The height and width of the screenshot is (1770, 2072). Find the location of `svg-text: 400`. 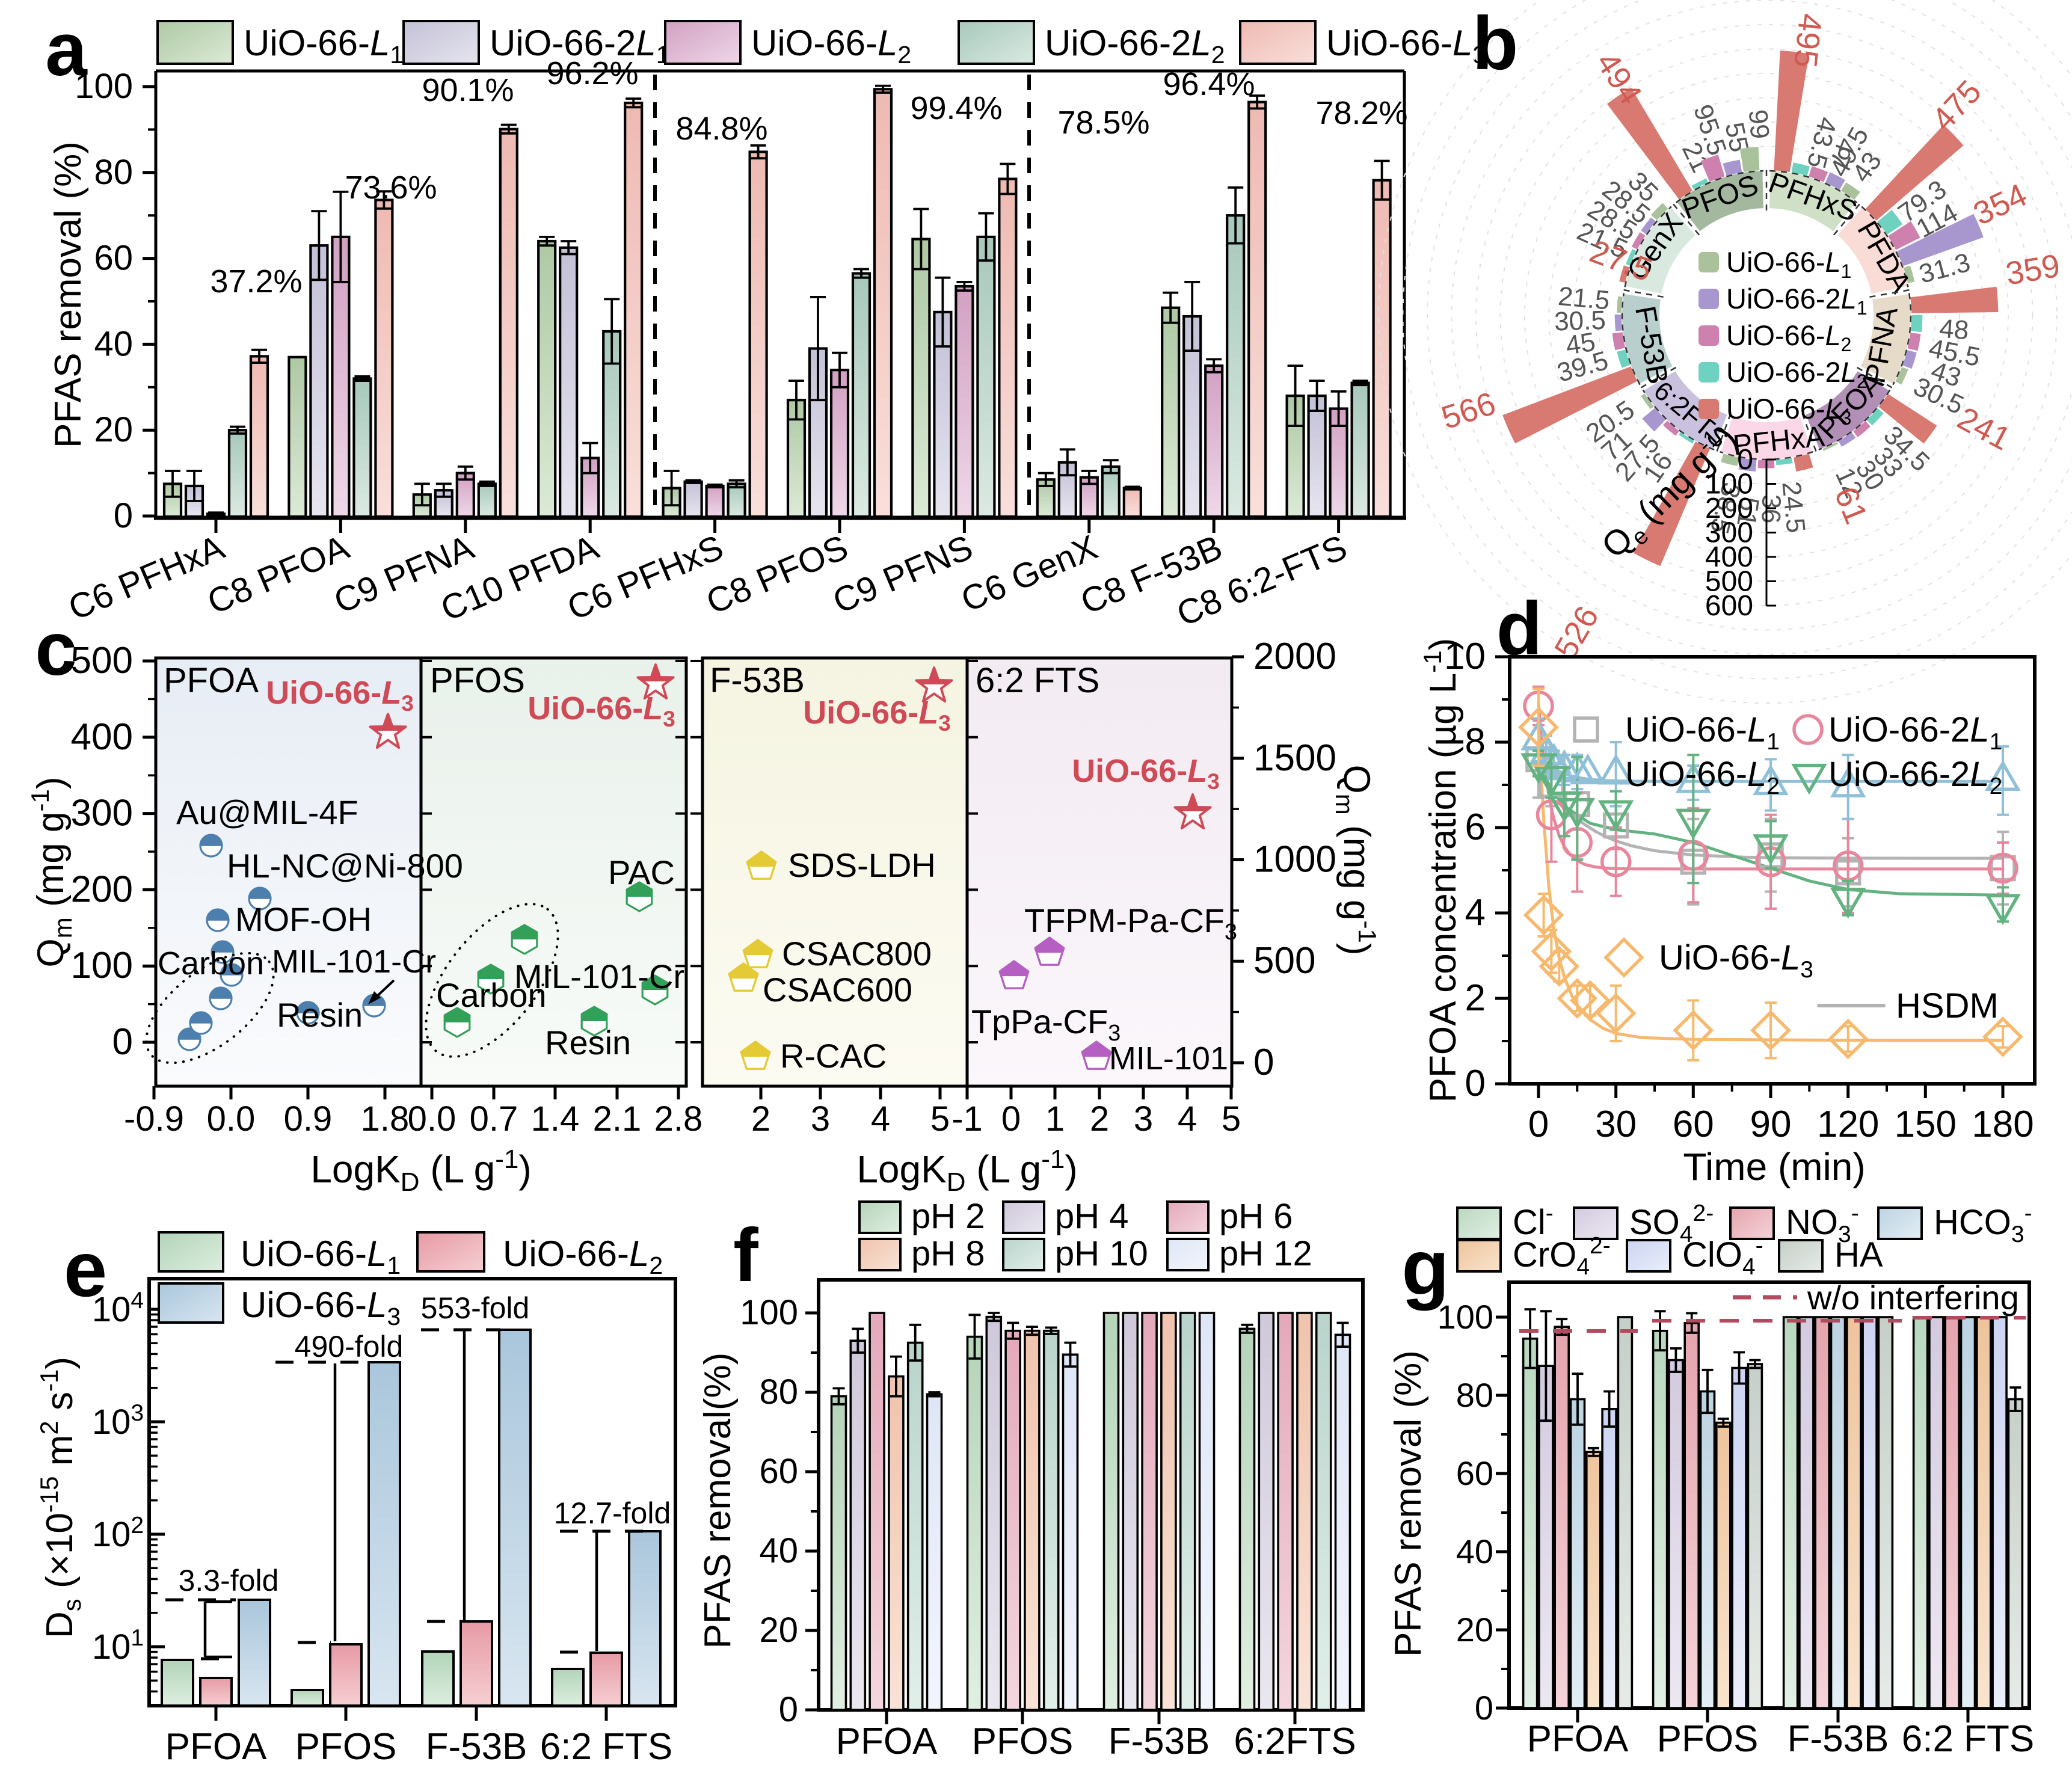

svg-text: 400 is located at coordinates (1729, 557).